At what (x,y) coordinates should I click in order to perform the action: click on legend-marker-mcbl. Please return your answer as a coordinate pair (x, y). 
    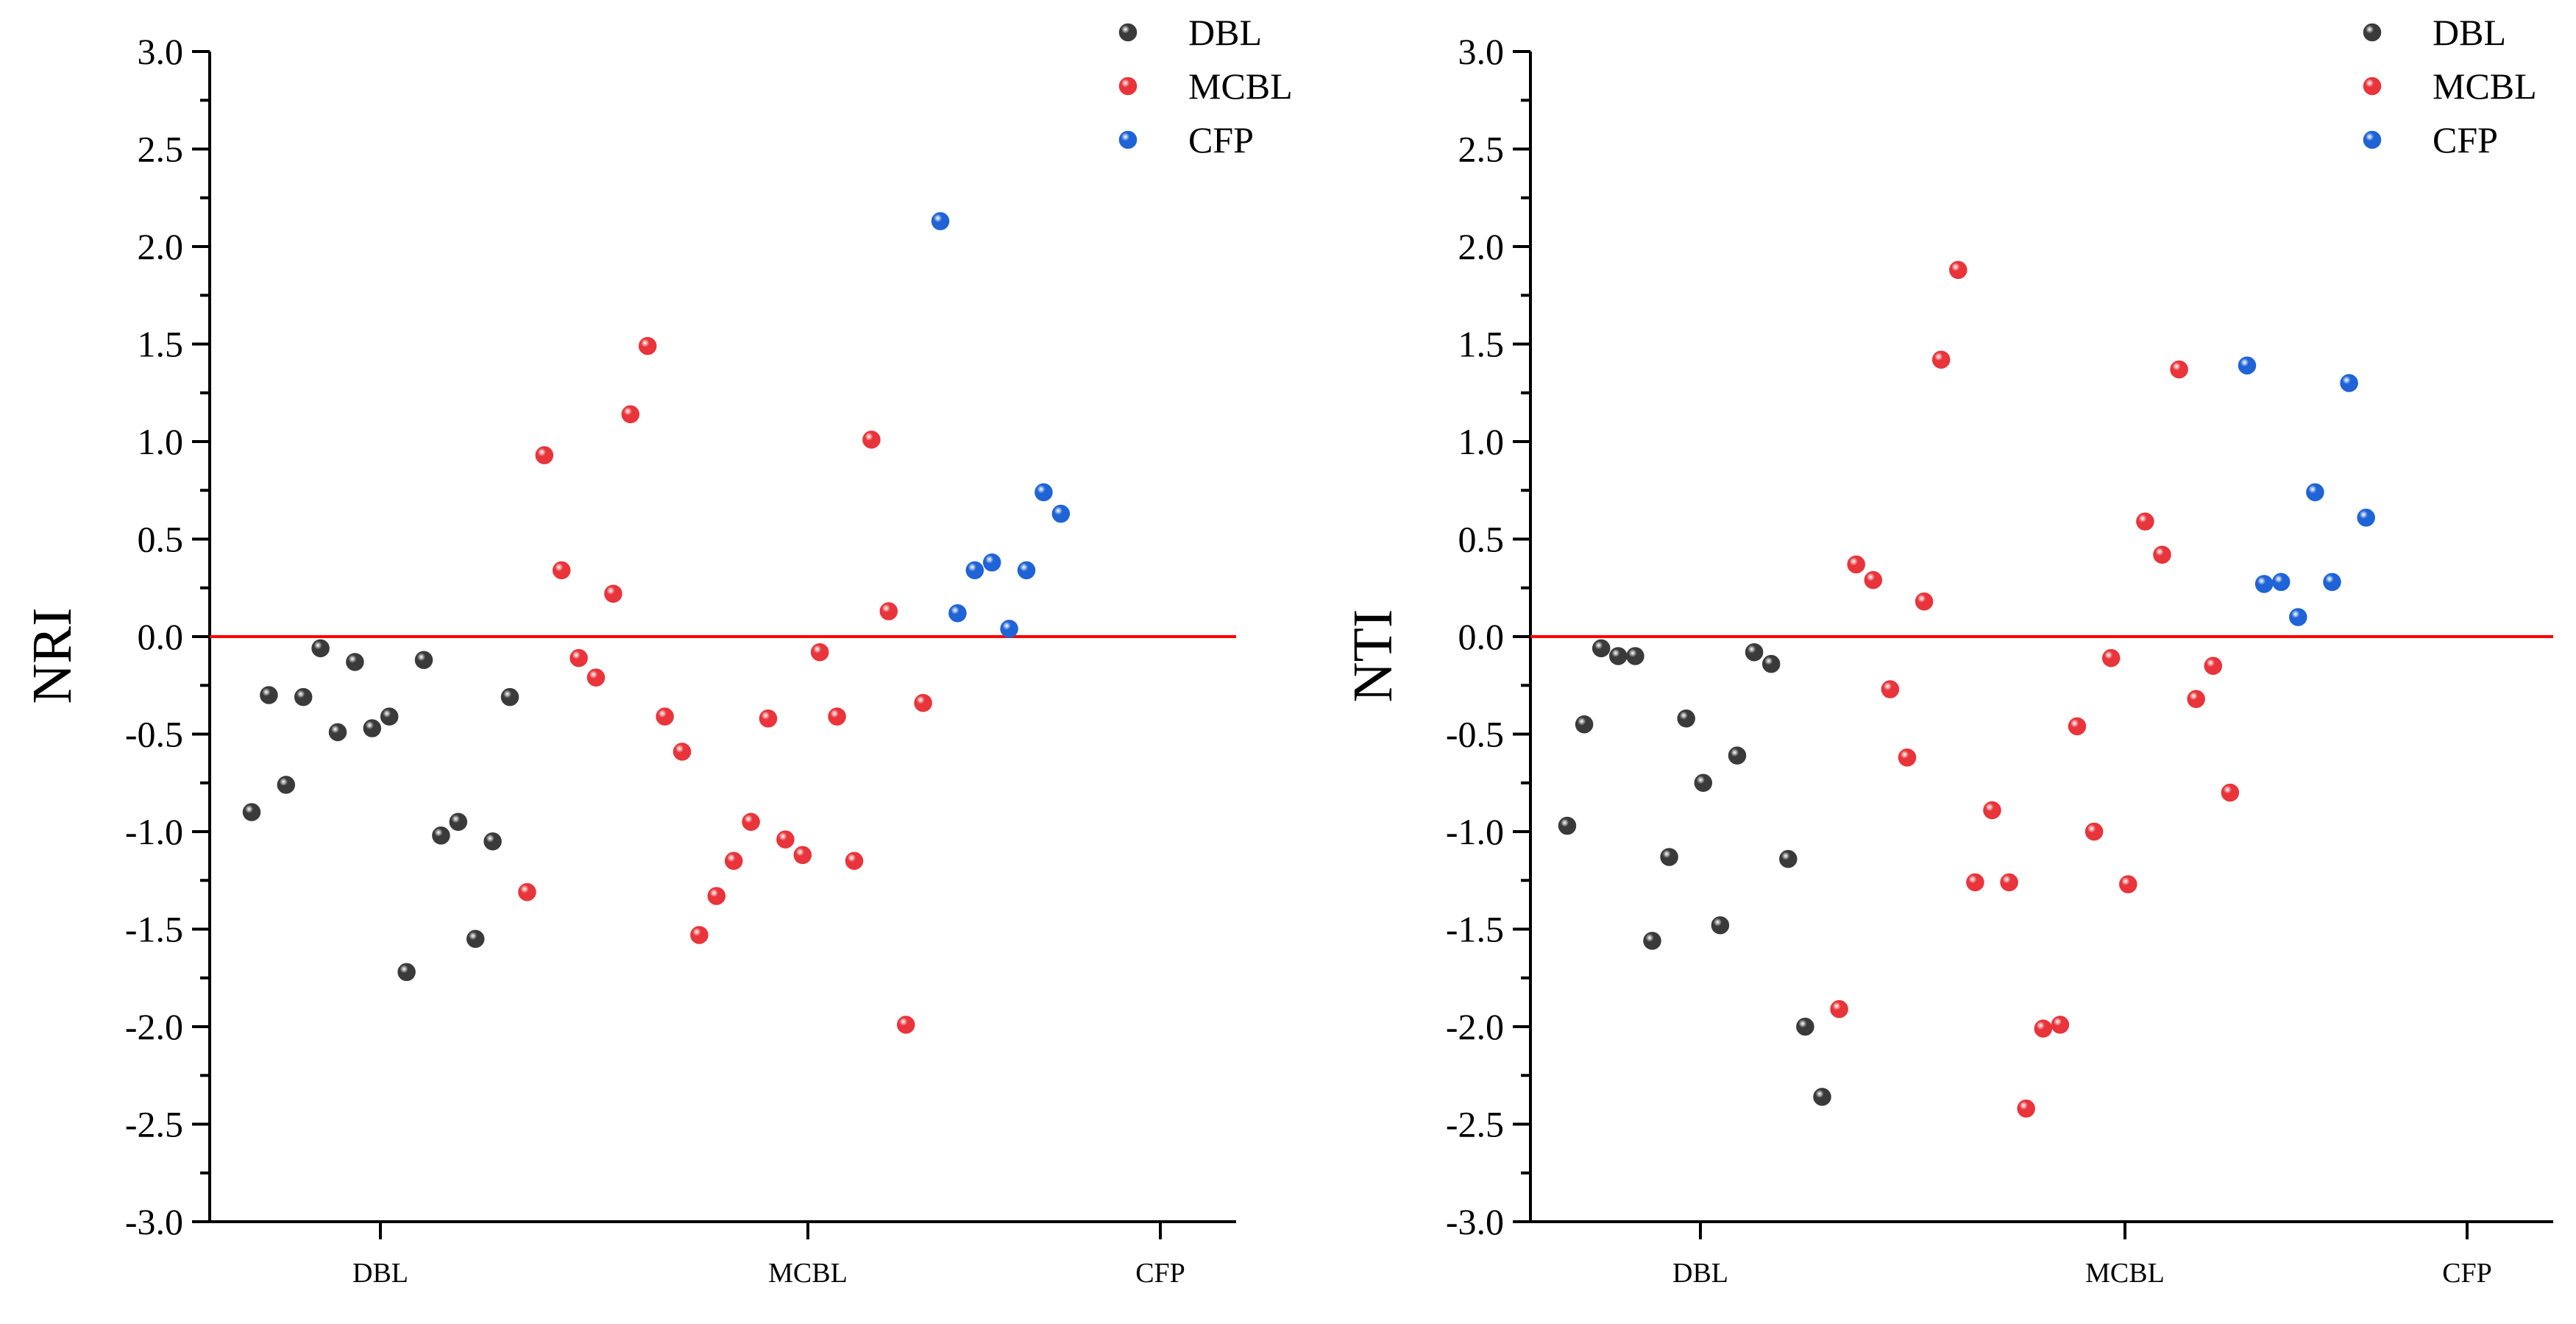
    Looking at the image, I should click on (2372, 86).